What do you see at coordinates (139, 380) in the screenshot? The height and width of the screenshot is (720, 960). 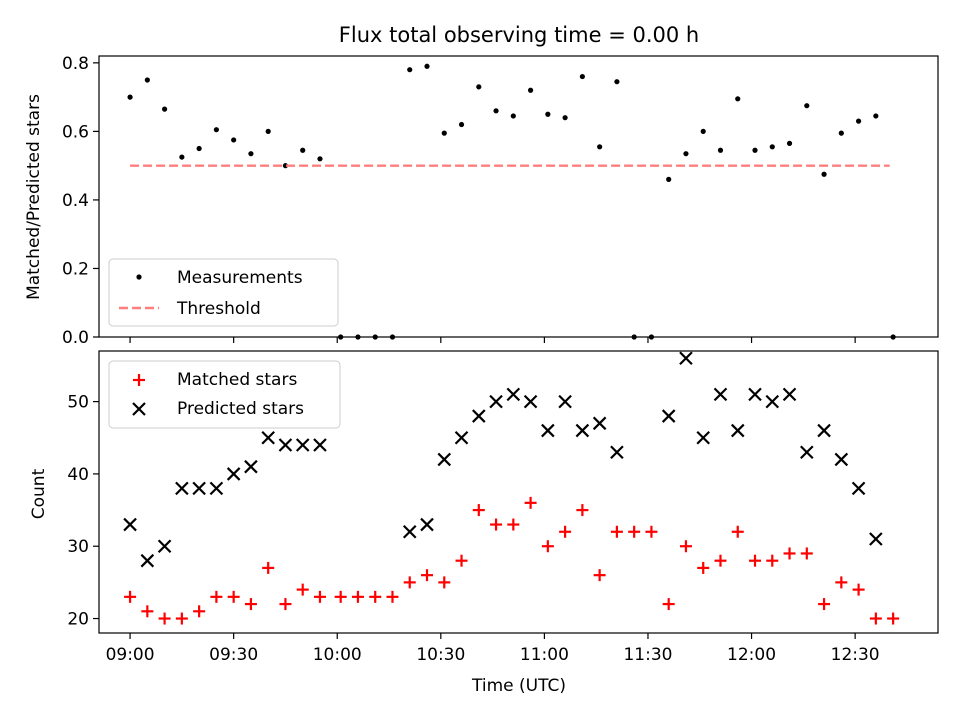 I see `legend-marker-matched-stars` at bounding box center [139, 380].